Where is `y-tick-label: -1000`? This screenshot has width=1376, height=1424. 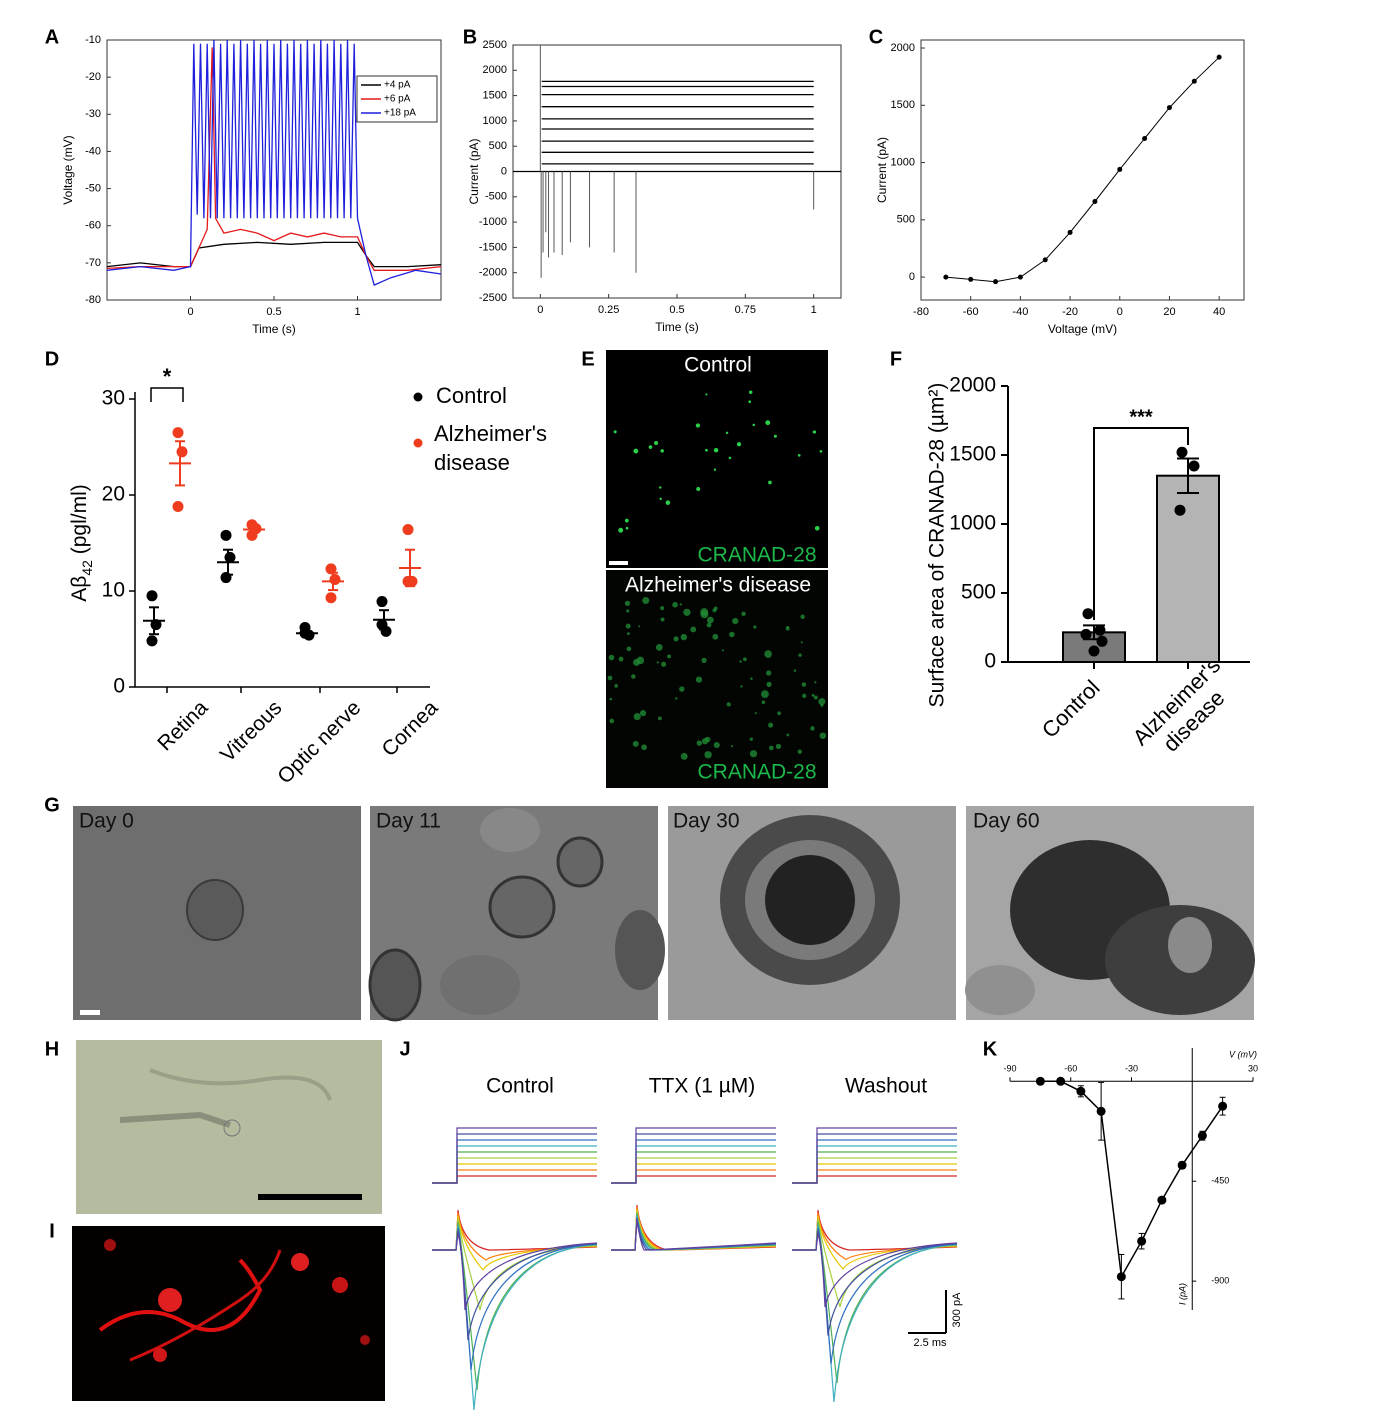 y-tick-label: -1000 is located at coordinates (493, 222).